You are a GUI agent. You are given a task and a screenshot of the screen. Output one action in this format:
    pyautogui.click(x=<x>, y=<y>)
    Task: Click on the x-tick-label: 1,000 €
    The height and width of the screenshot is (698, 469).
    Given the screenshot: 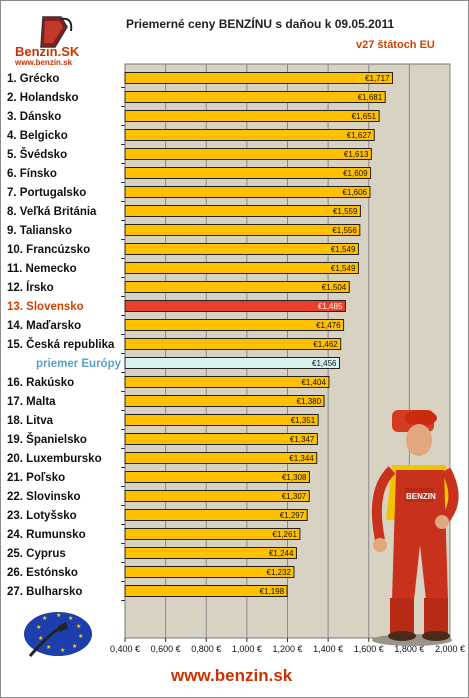 What is the action you would take?
    pyautogui.click(x=247, y=649)
    